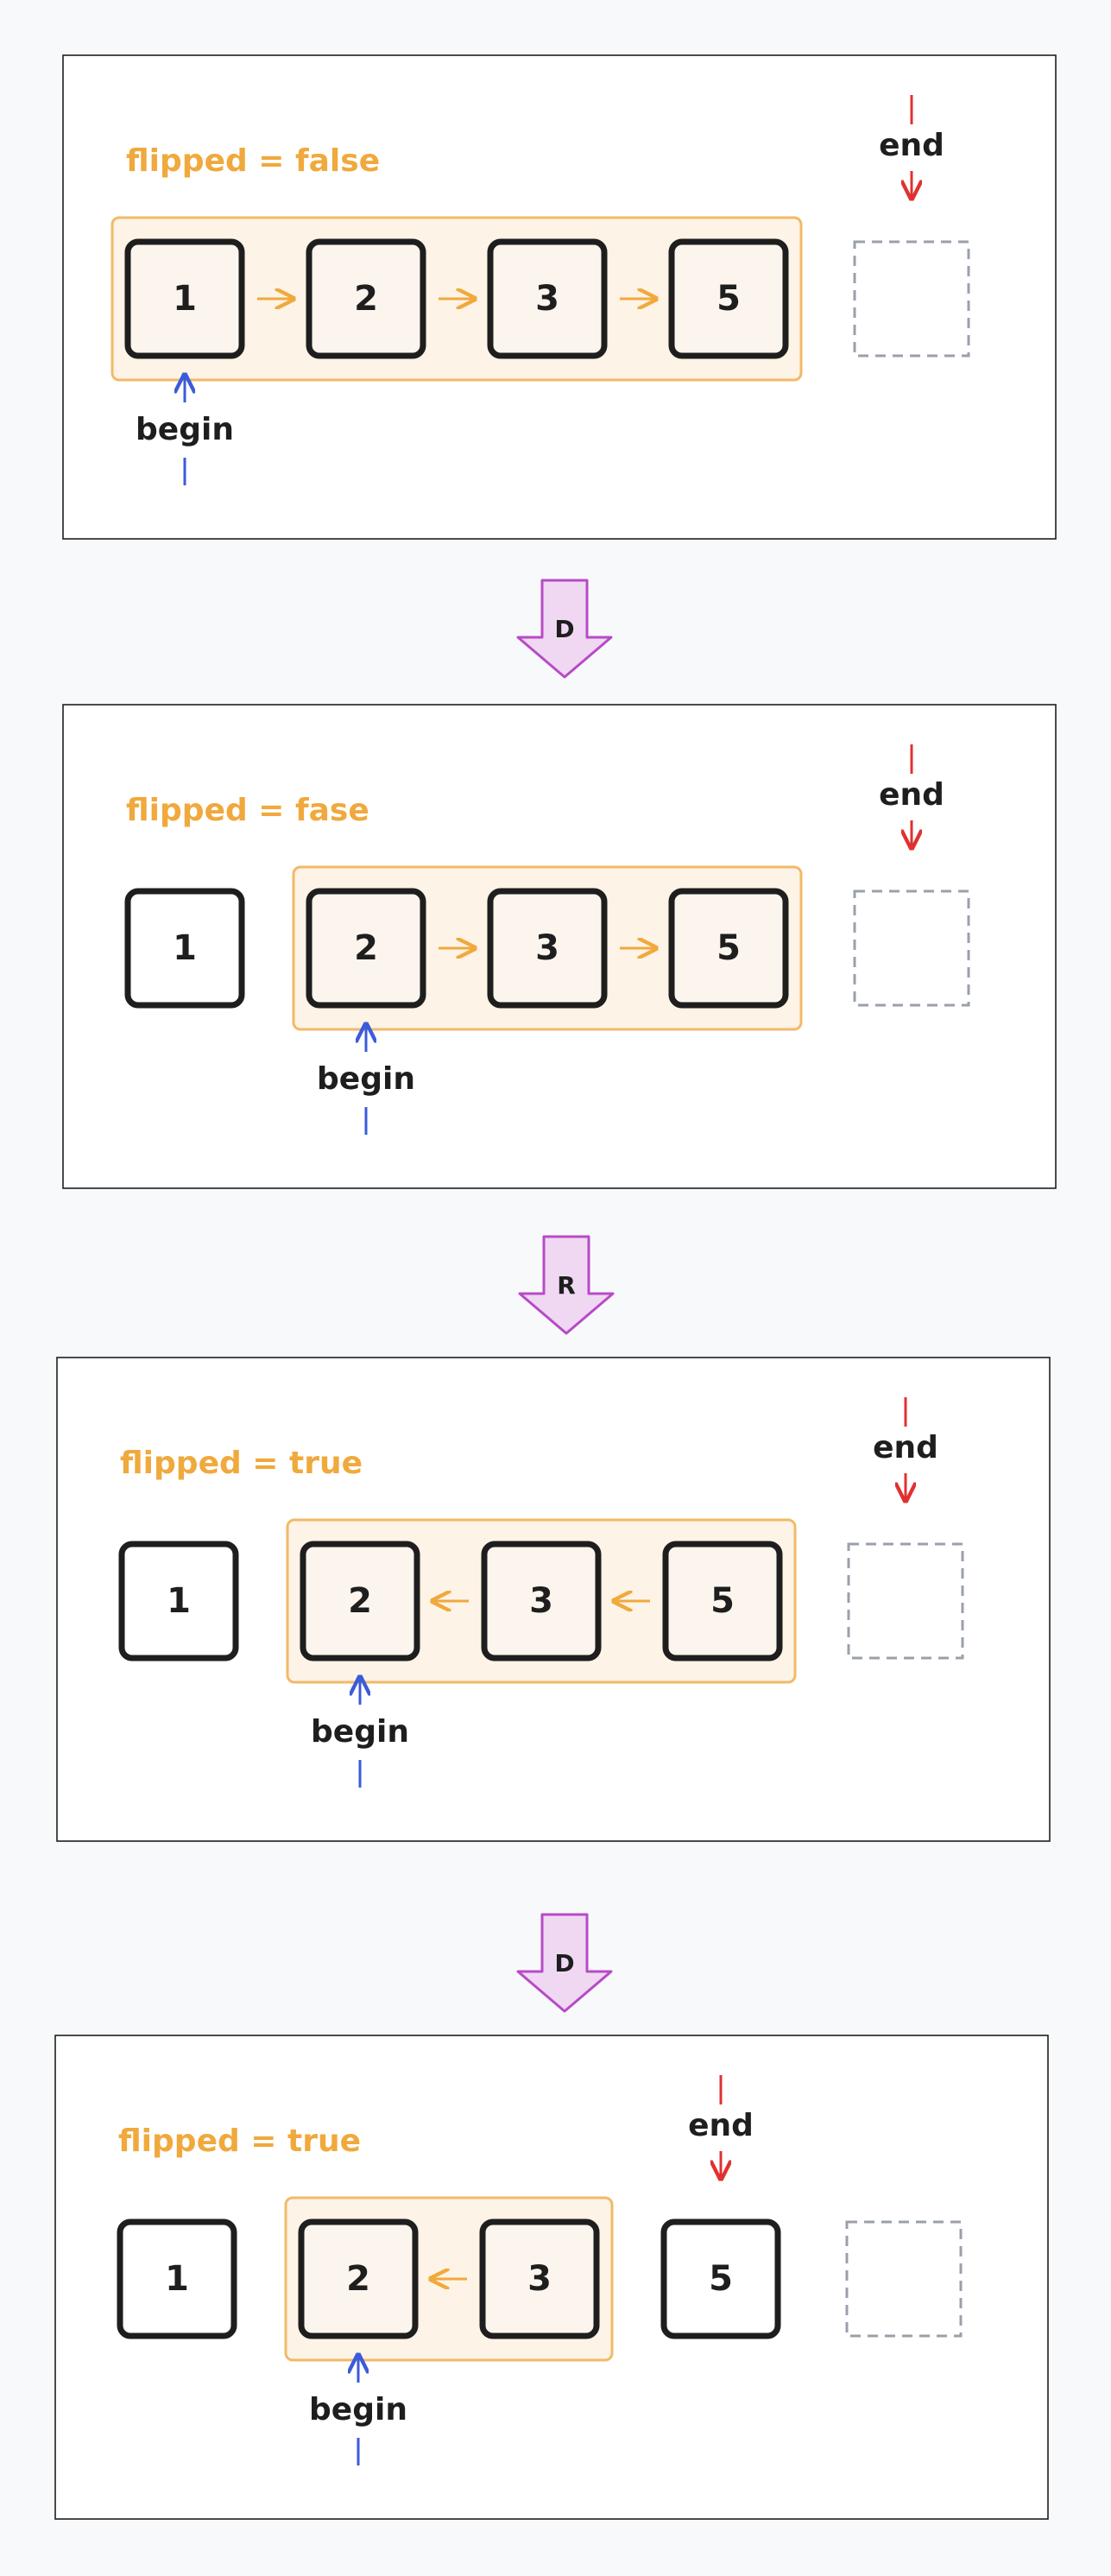 This screenshot has height=2576, width=1111. I want to click on operation-arrow: R, so click(566, 1285).